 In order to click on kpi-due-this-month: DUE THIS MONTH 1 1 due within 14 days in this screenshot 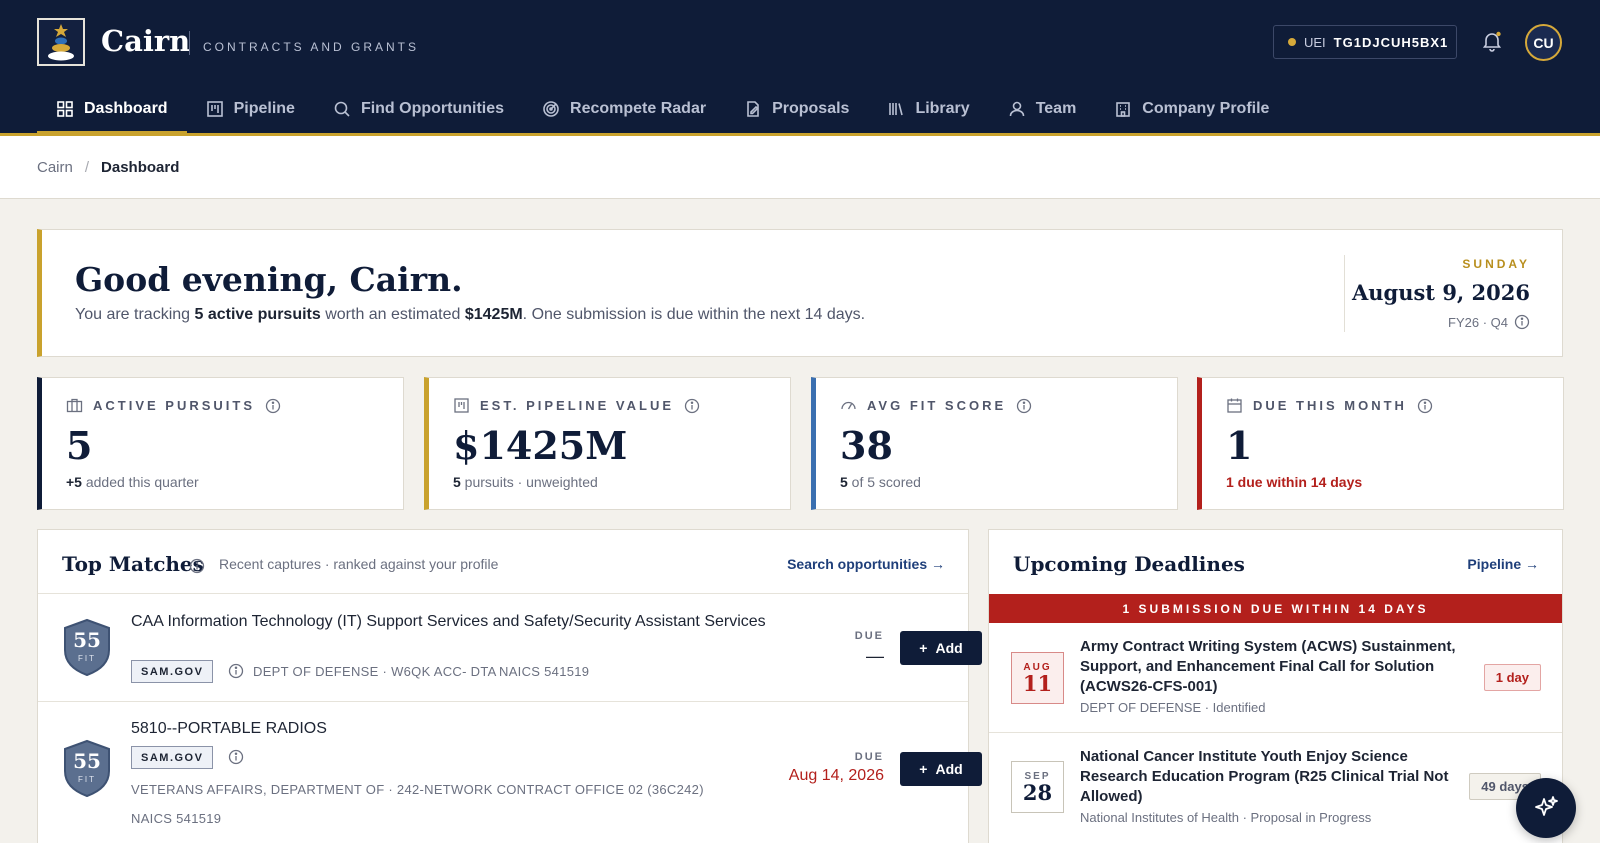, I will do `click(1380, 443)`.